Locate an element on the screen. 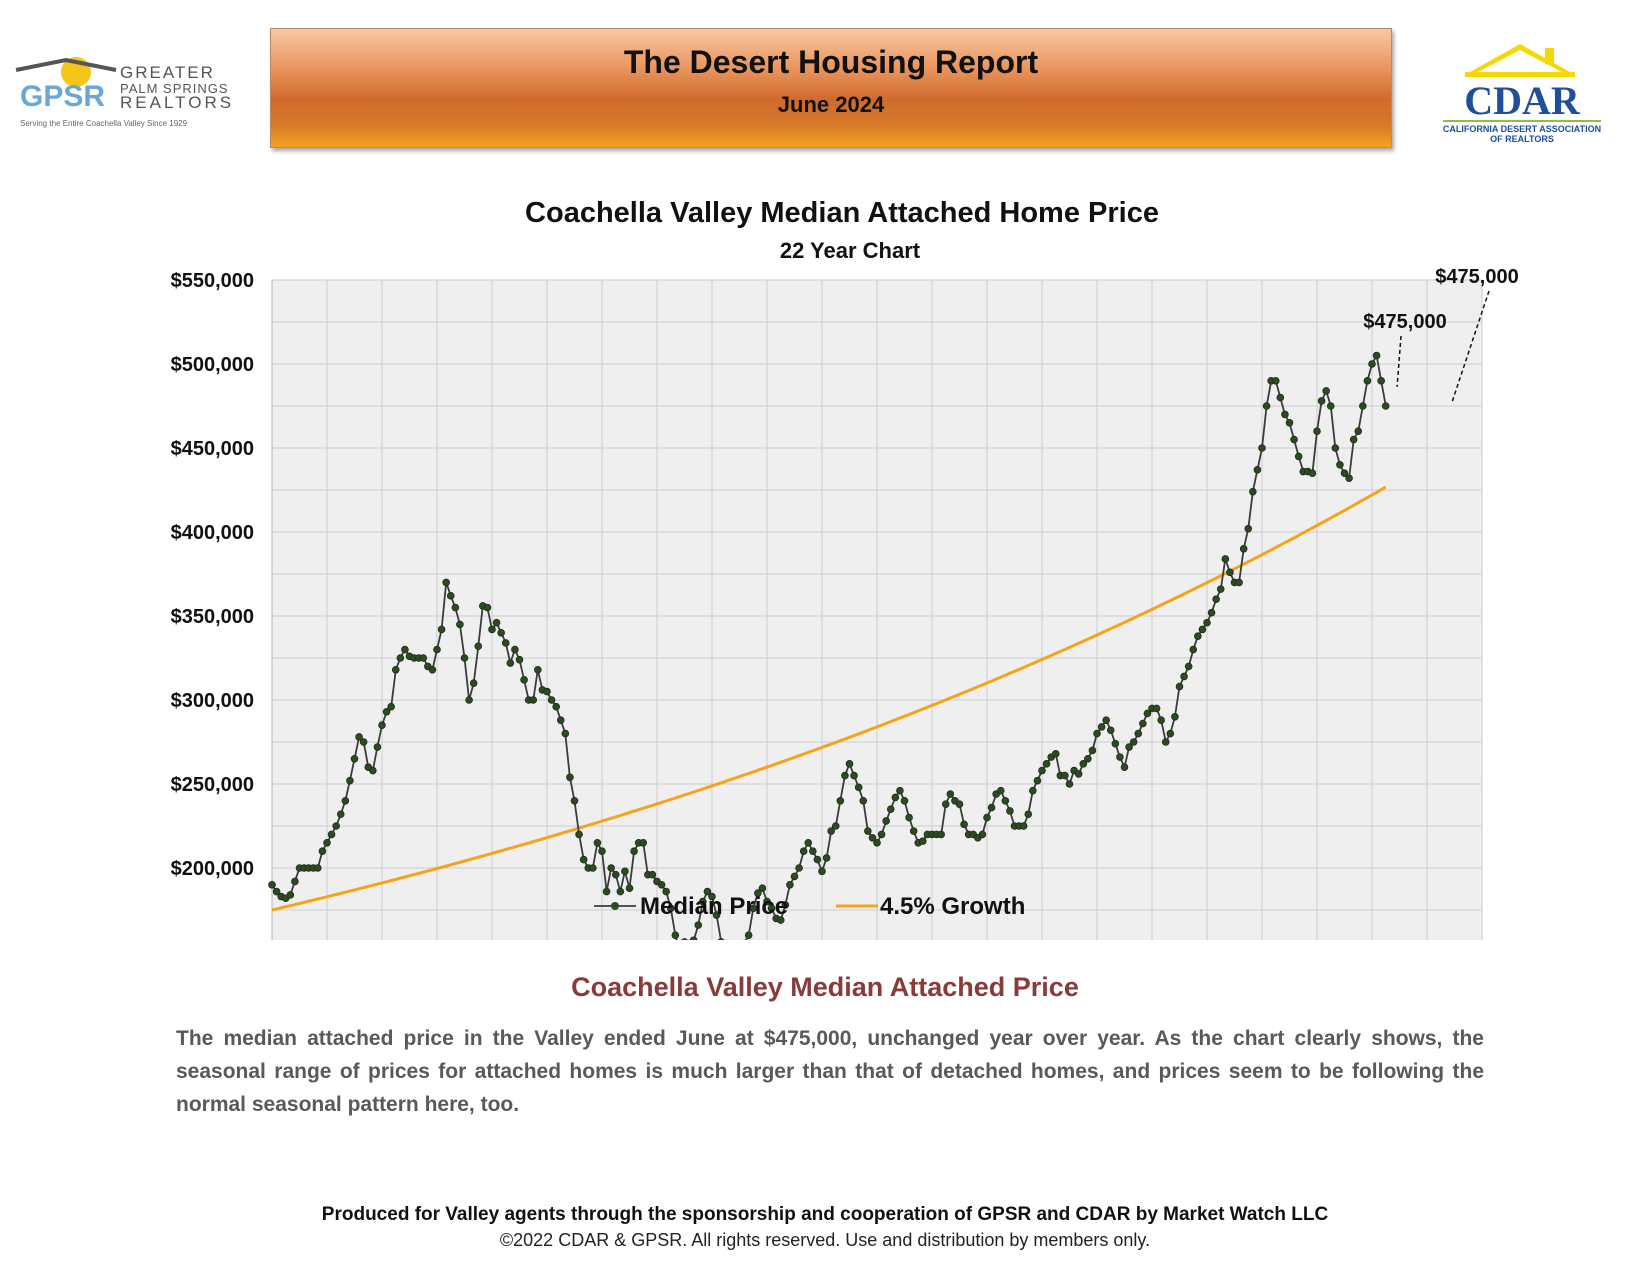 Image resolution: width=1650 pixels, height=1275 pixels. logo-divider is located at coordinates (1522, 121).